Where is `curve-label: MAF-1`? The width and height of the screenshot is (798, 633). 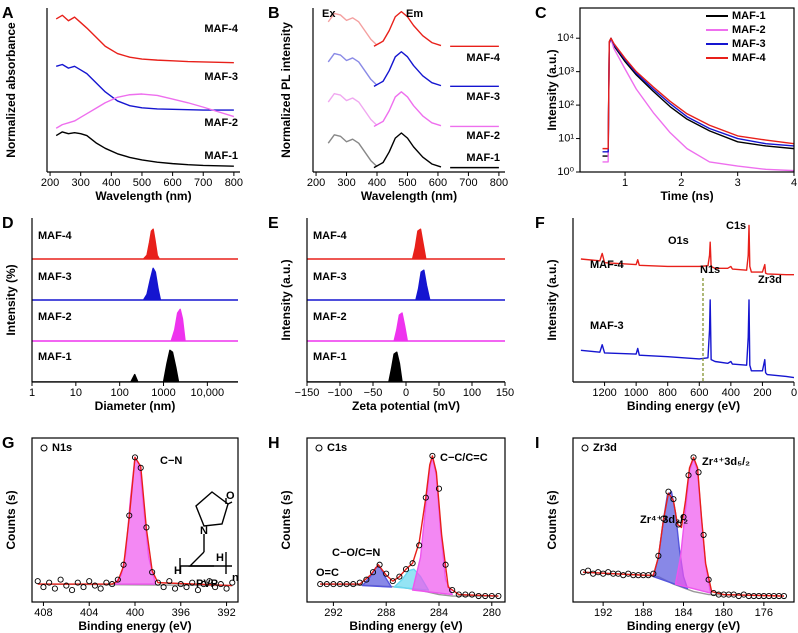
curve-label: MAF-1 is located at coordinates (330, 357).